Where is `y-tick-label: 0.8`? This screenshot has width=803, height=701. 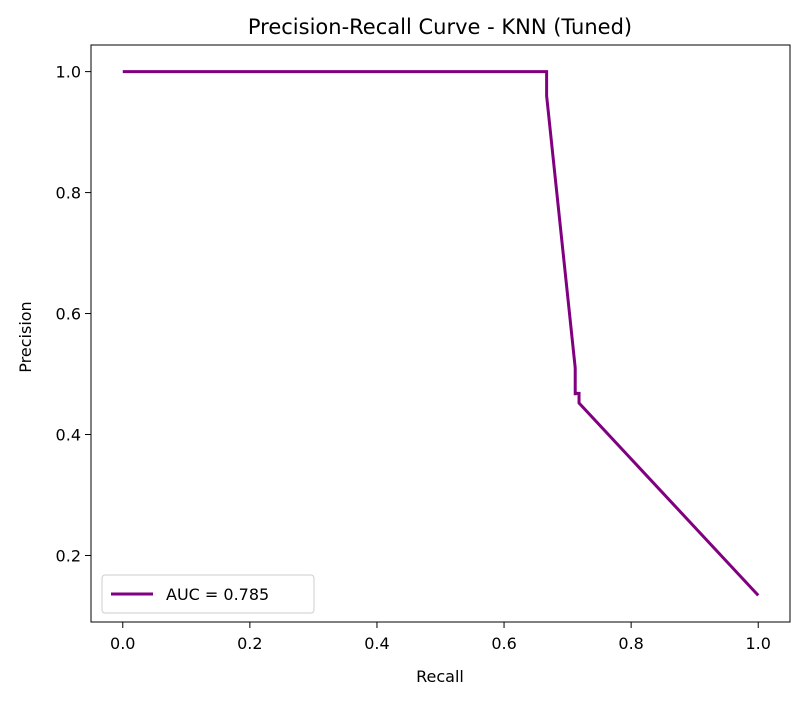
y-tick-label: 0.8 is located at coordinates (68, 193).